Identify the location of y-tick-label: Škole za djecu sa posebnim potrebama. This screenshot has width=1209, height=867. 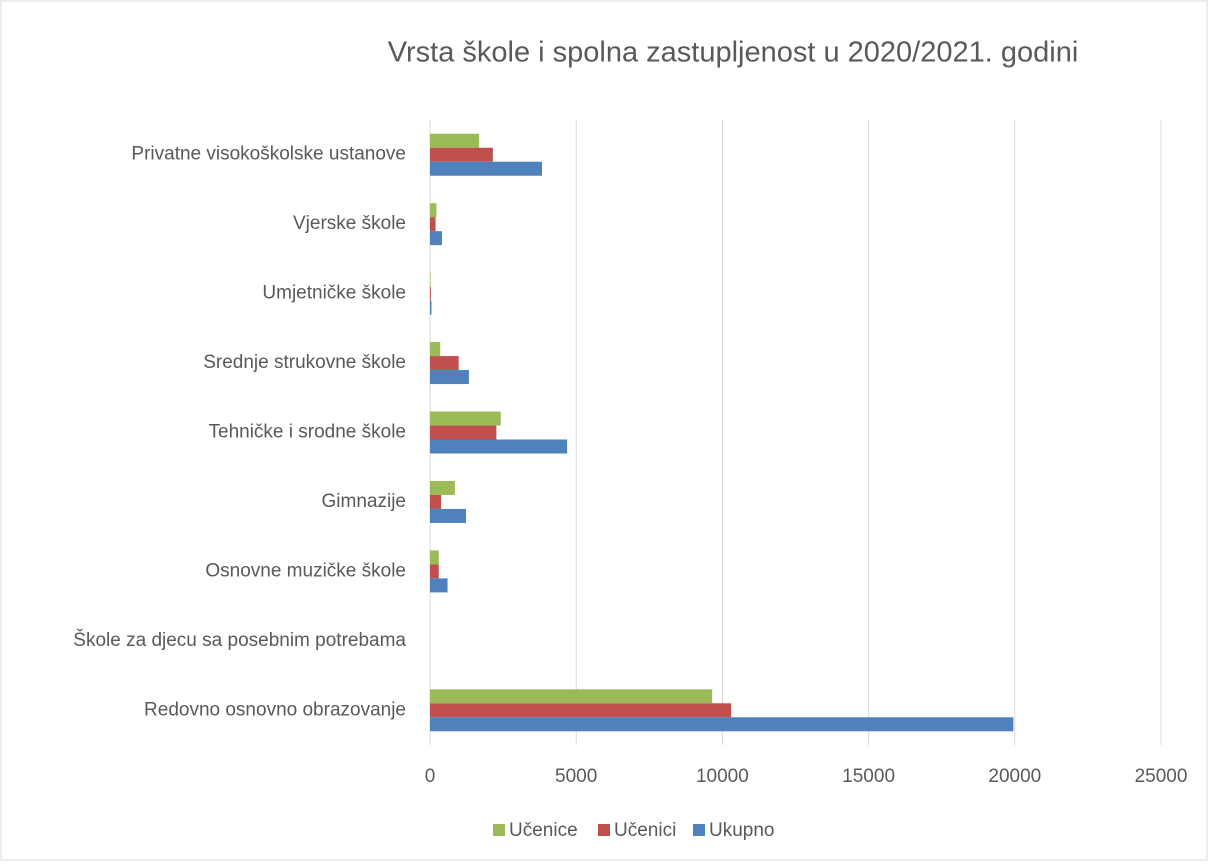
(239, 640).